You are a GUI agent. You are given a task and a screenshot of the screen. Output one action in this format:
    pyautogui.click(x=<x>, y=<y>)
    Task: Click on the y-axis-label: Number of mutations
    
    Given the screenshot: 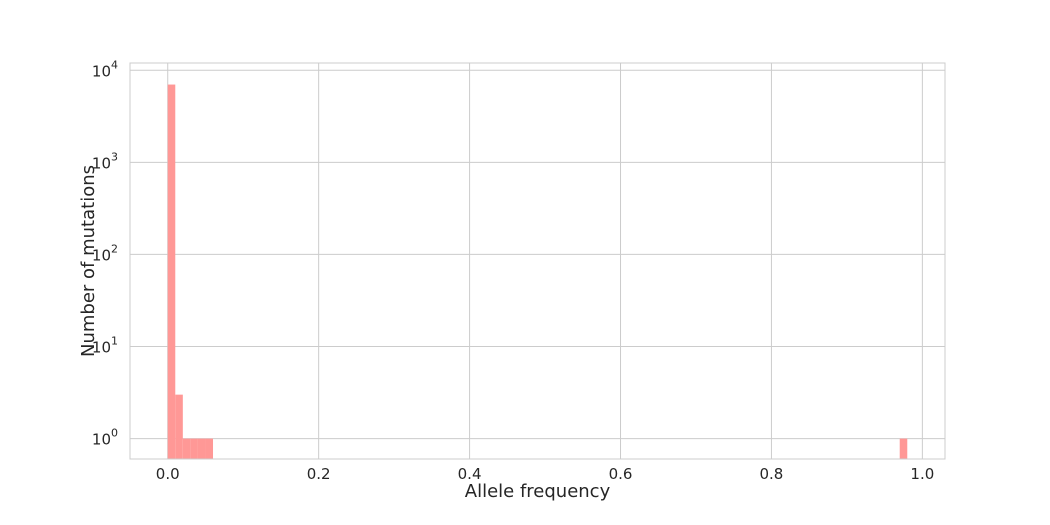 What is the action you would take?
    pyautogui.click(x=88, y=261)
    